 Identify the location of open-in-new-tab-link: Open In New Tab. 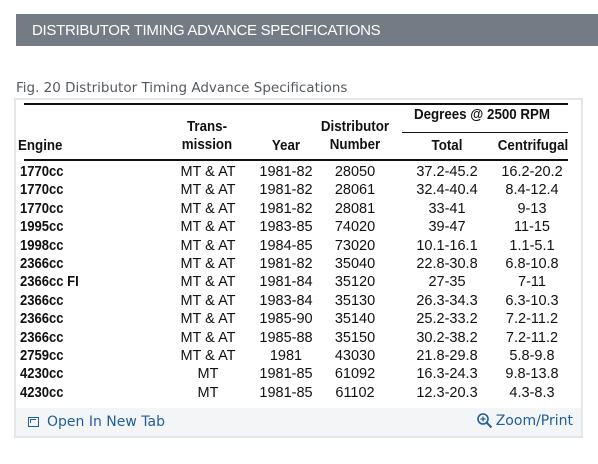
(96, 422).